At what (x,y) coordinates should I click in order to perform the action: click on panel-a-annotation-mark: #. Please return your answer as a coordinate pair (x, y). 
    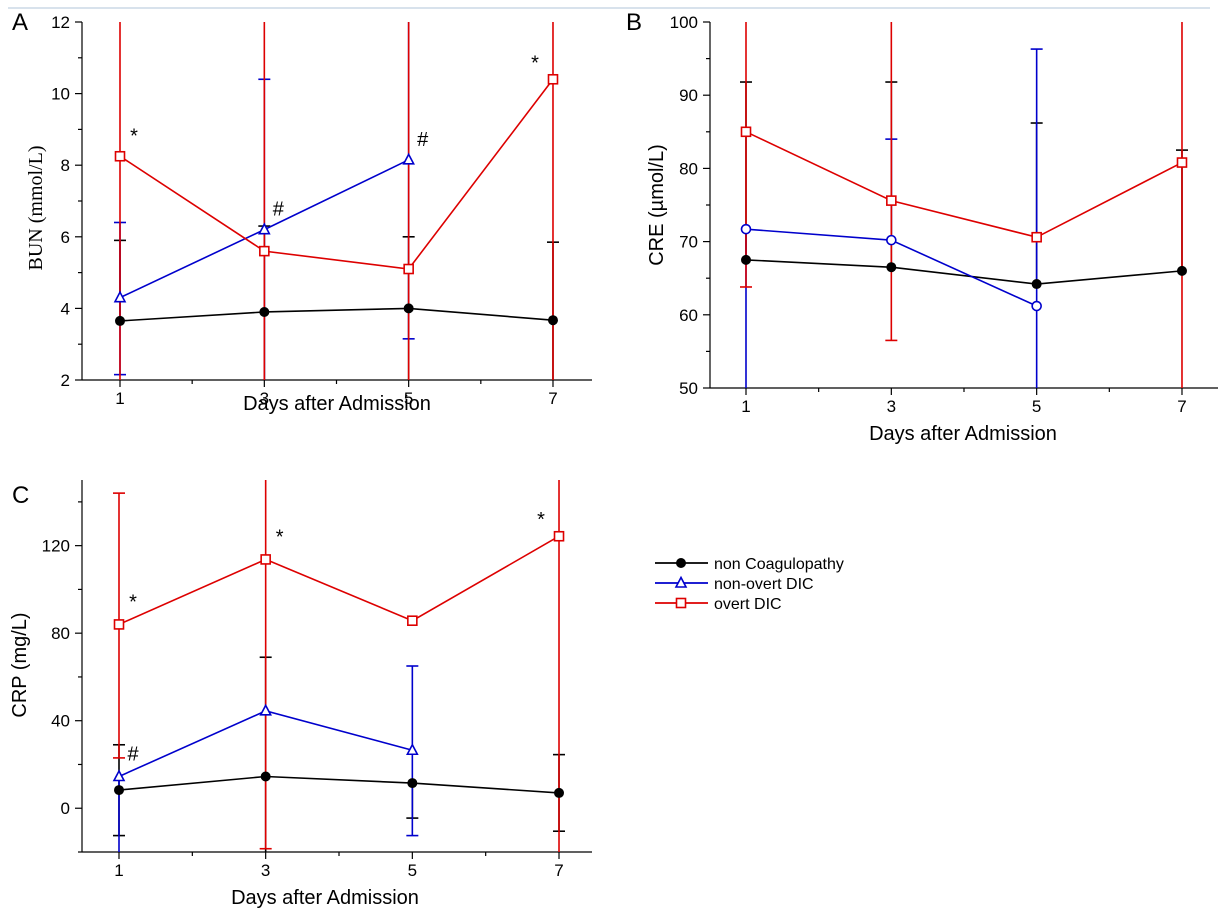
    Looking at the image, I should click on (423, 140).